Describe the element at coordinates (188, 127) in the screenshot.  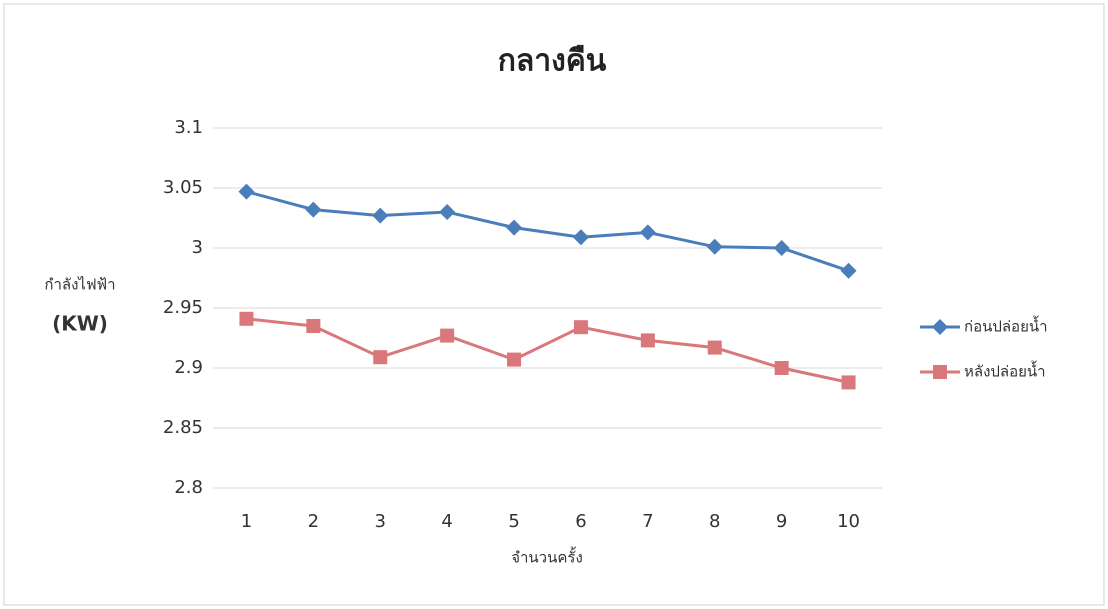
I see `y-tick-label: 3.1` at that location.